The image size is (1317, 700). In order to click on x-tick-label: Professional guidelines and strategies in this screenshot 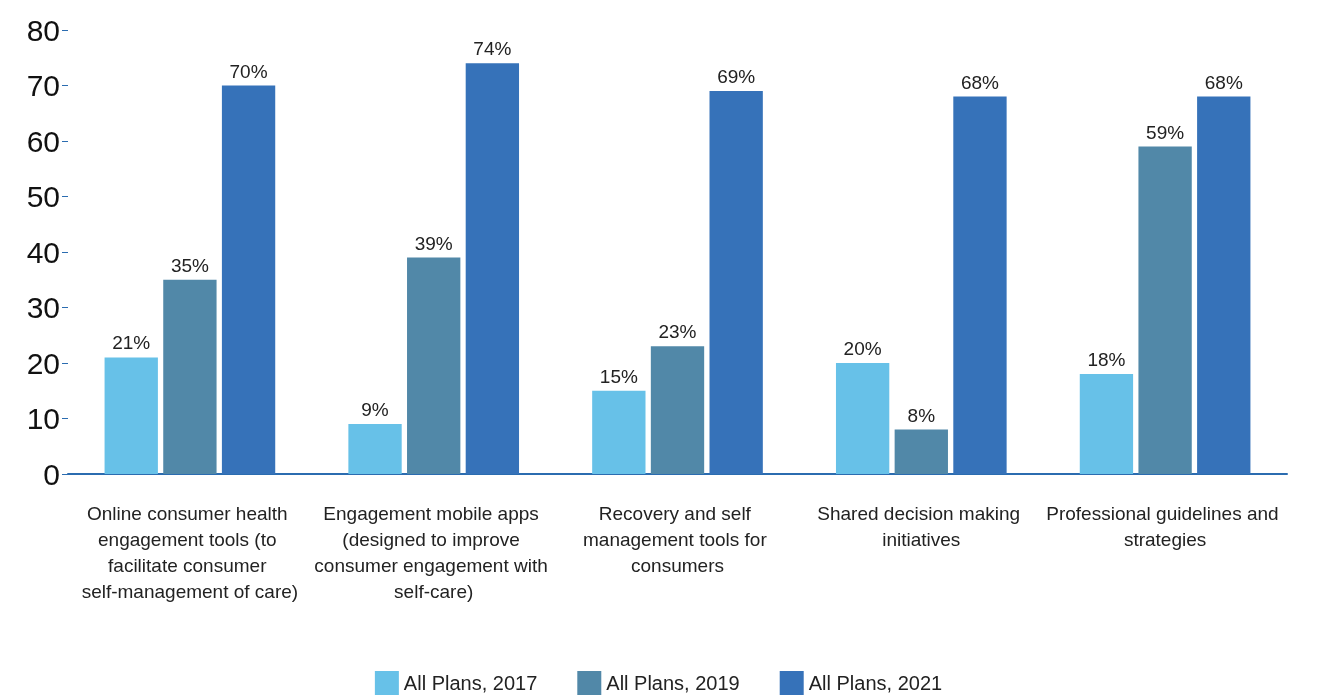, I will do `click(1165, 526)`.